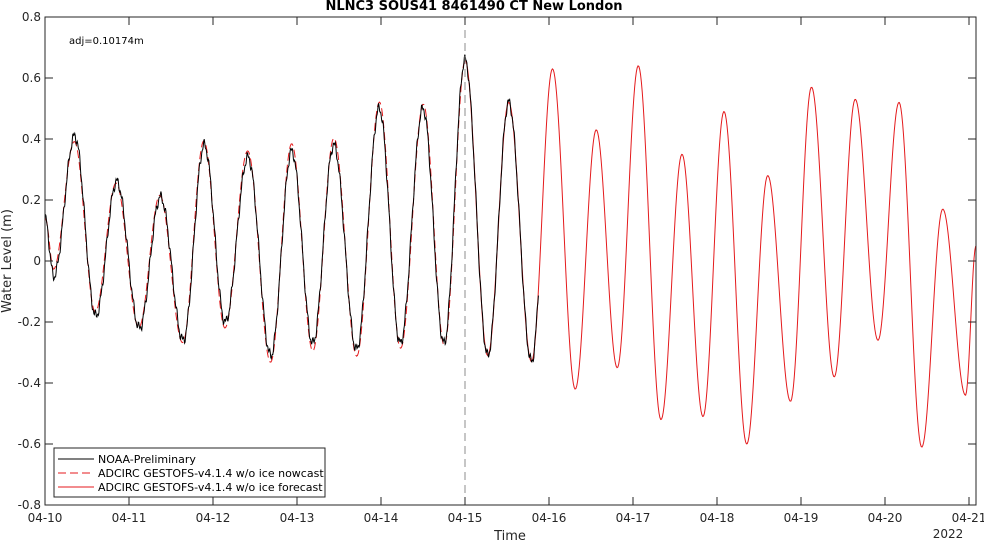 This screenshot has height=541, width=984. Describe the element at coordinates (129, 518) in the screenshot. I see `x-tick-label: 04-11` at that location.